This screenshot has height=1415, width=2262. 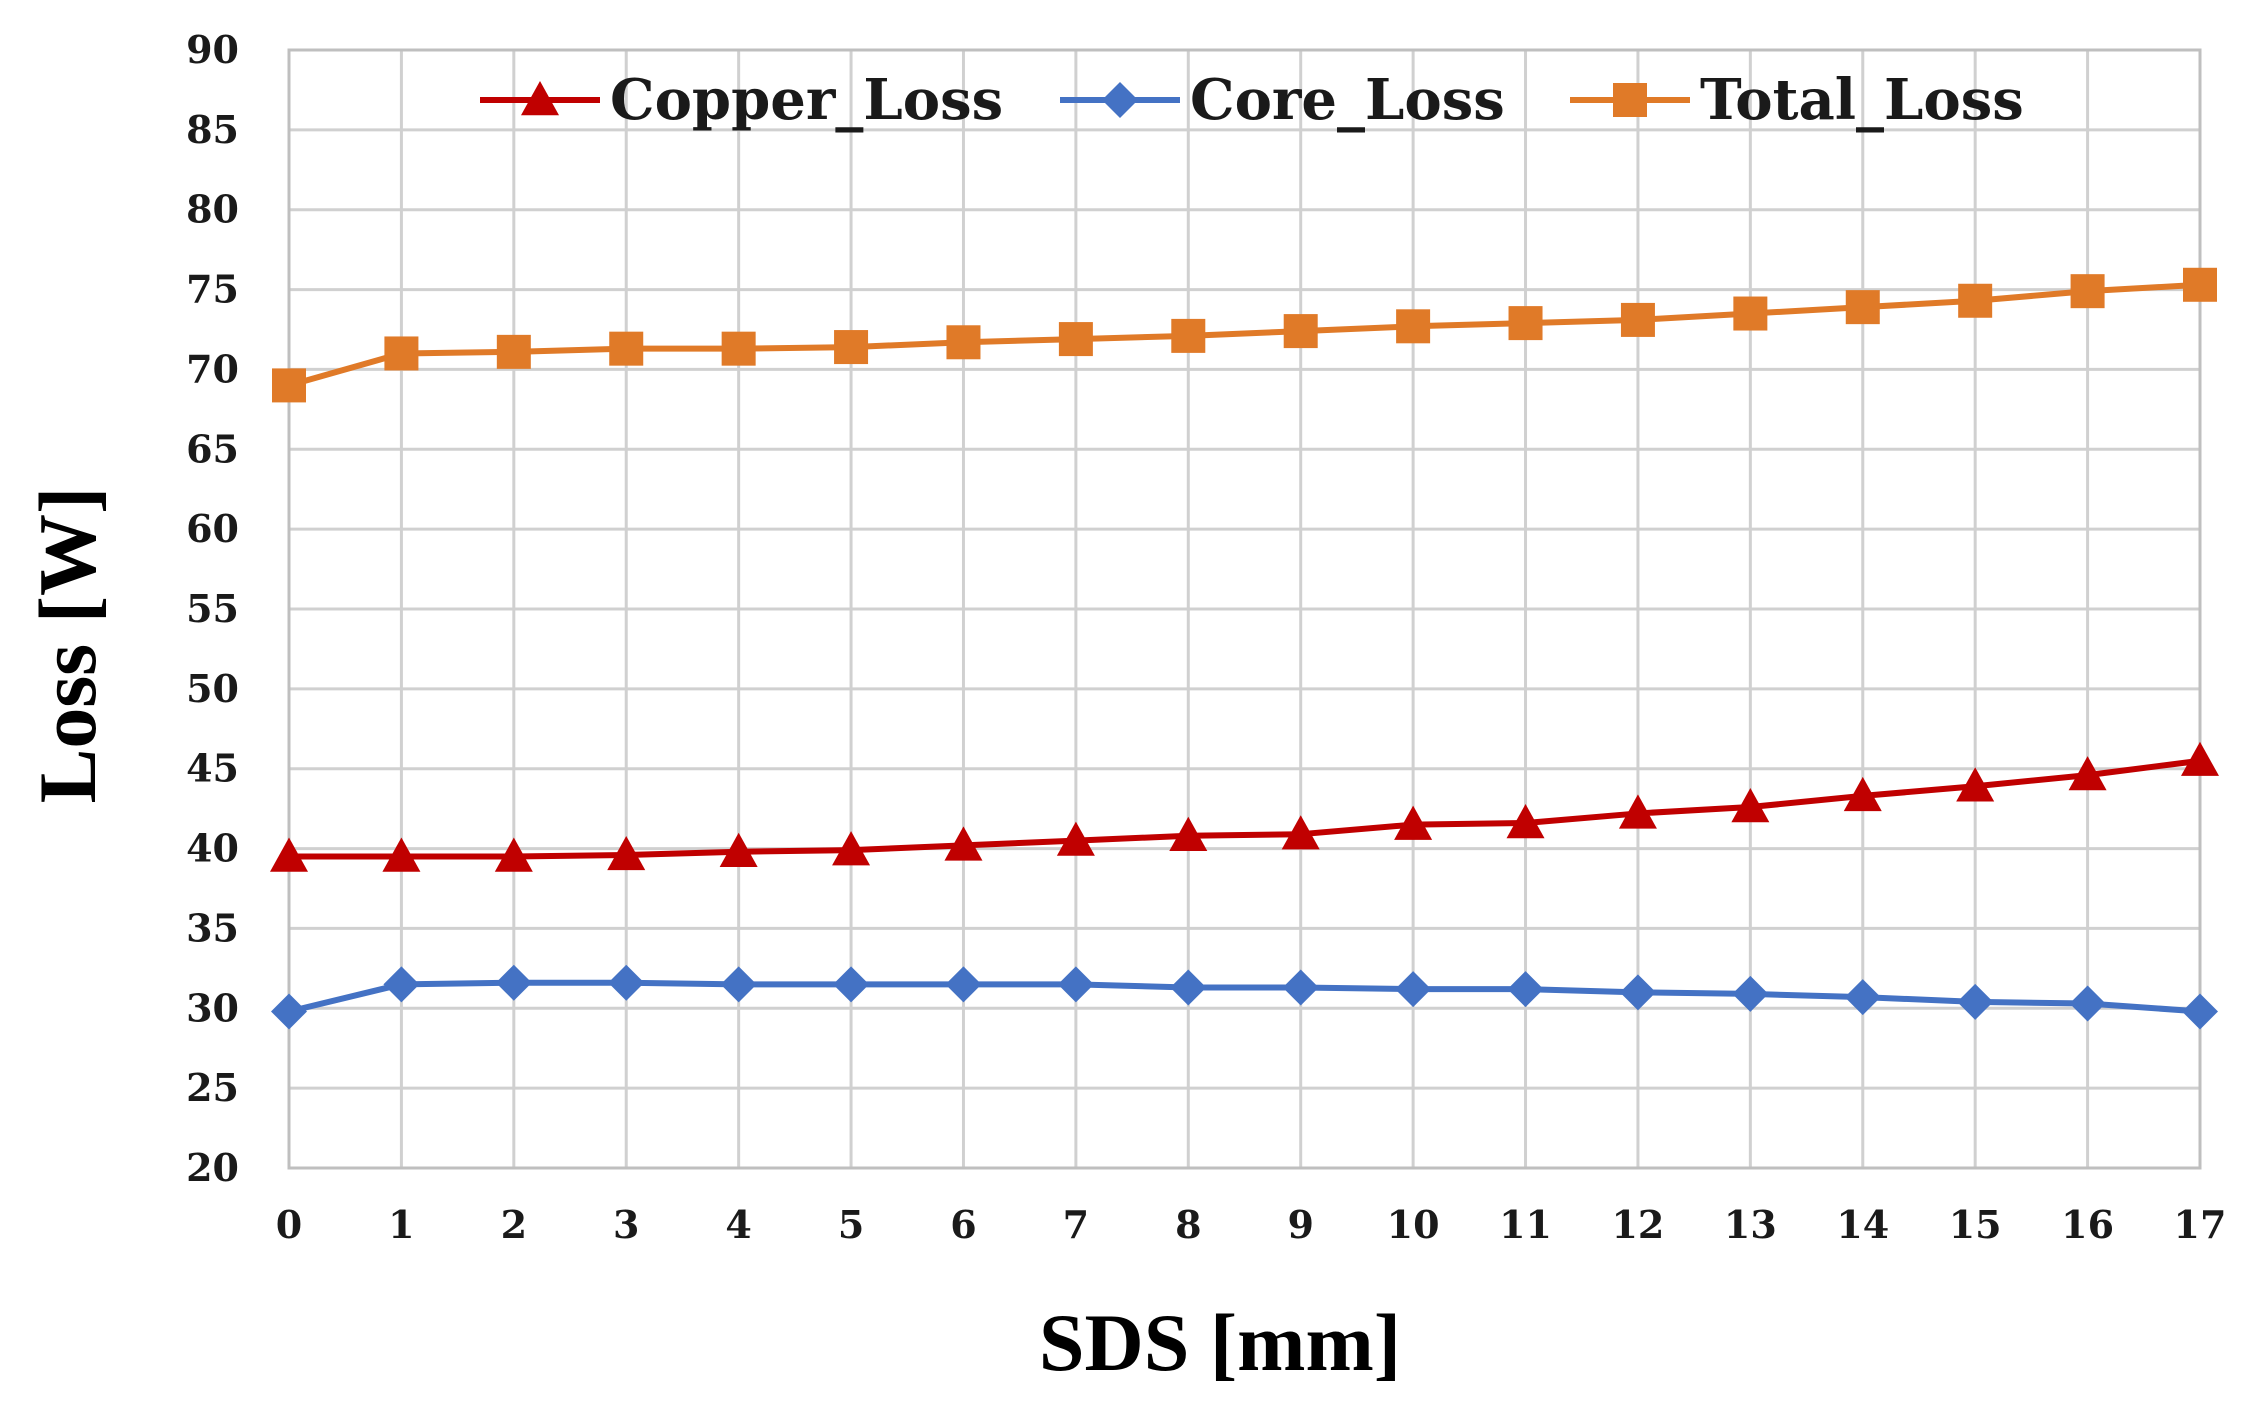 I want to click on y-tick-label: 20, so click(x=212, y=1167).